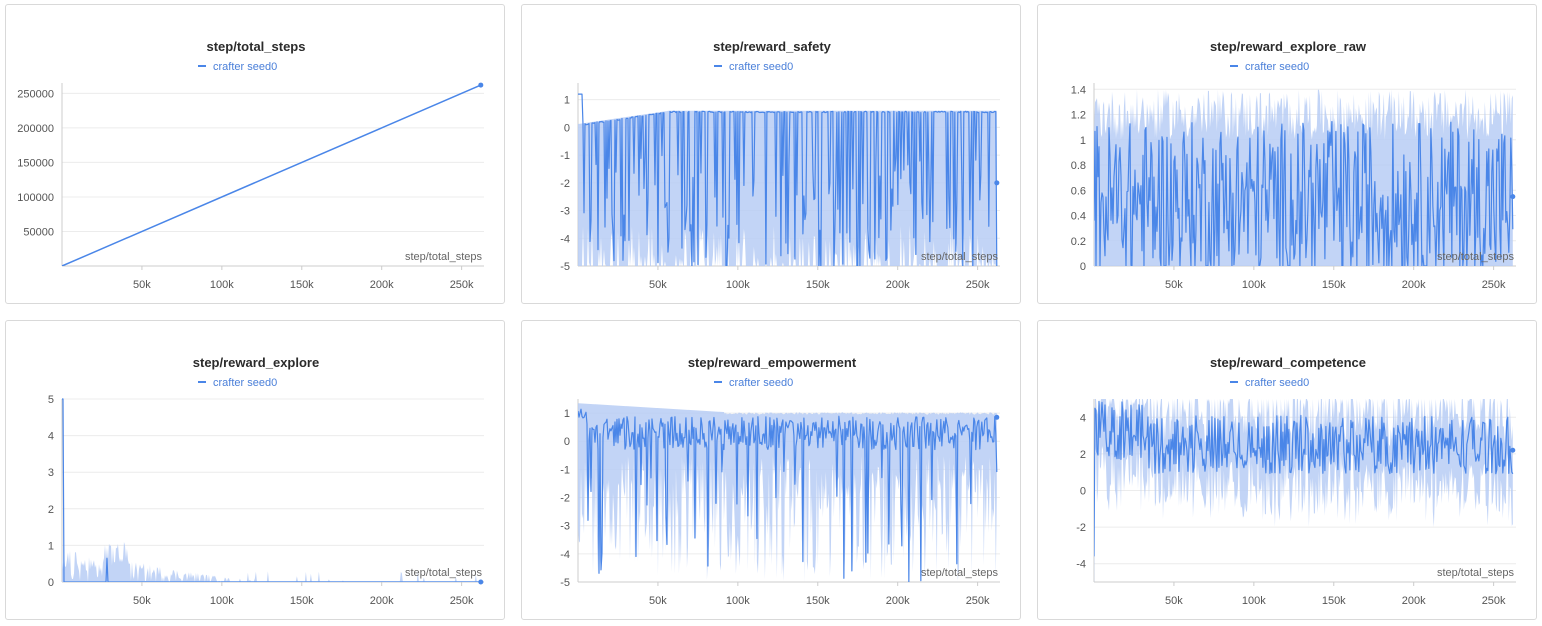  What do you see at coordinates (35, 129) in the screenshot?
I see `y-tick-label: 200000` at bounding box center [35, 129].